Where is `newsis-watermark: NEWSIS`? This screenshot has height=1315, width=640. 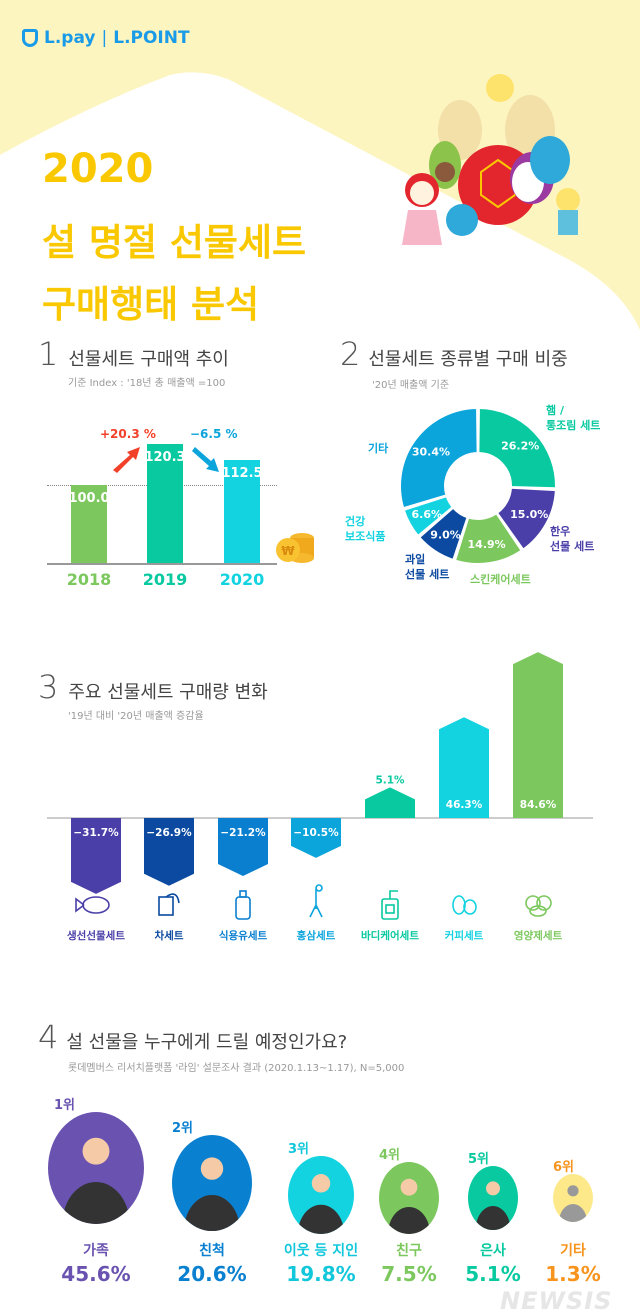 newsis-watermark: NEWSIS is located at coordinates (556, 1301).